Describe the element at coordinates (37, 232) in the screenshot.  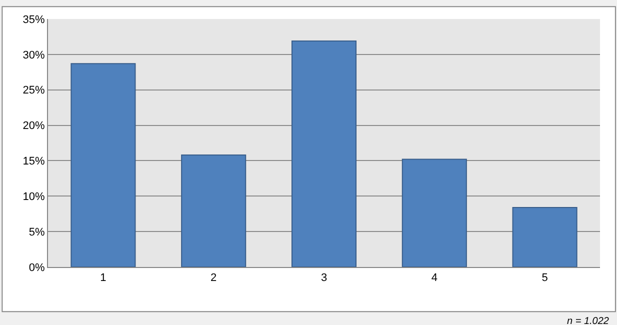
I see `y-tick-label: 5%` at that location.